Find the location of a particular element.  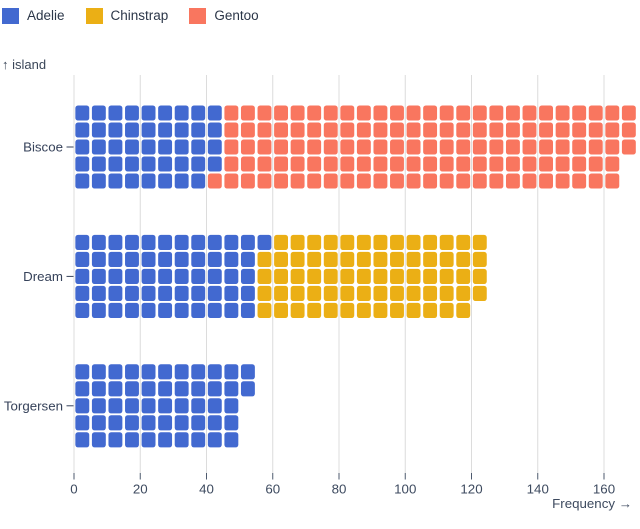

y-tick-label: Torgersen is located at coordinates (33, 405).